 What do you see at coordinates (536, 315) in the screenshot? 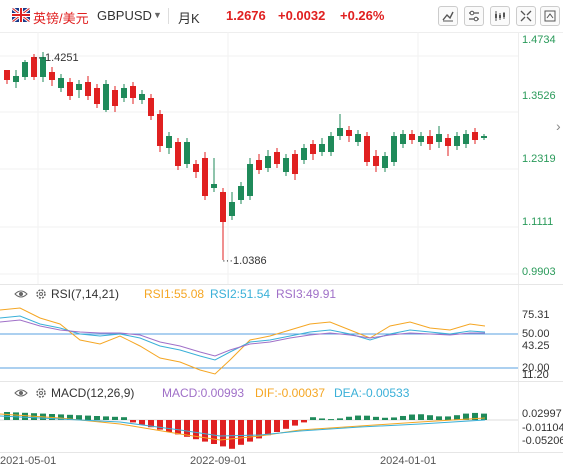
I see `rsi-axis-label: 75.31` at bounding box center [536, 315].